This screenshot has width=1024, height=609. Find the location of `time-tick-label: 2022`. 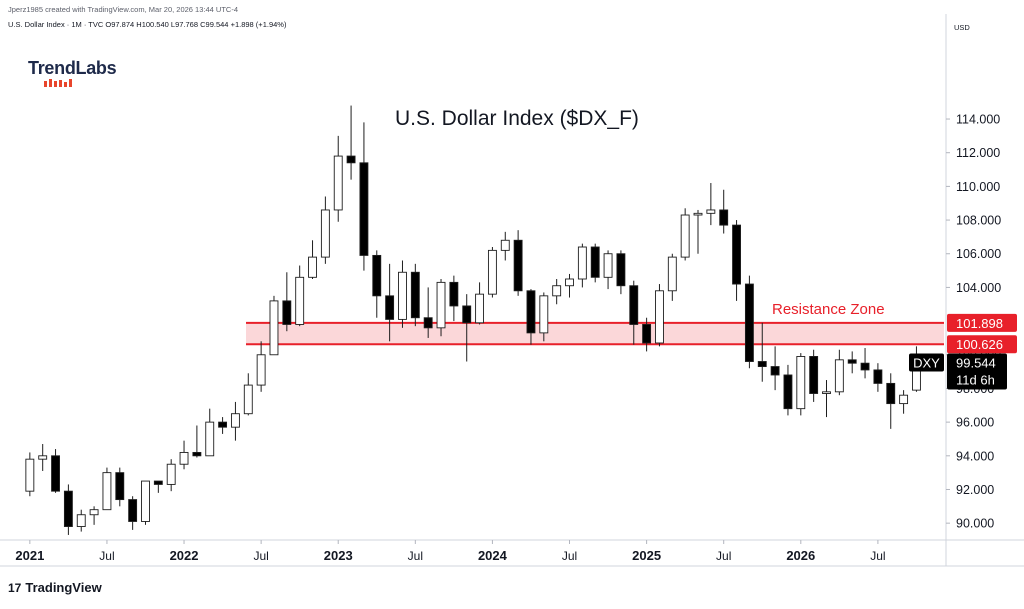

time-tick-label: 2022 is located at coordinates (184, 555).